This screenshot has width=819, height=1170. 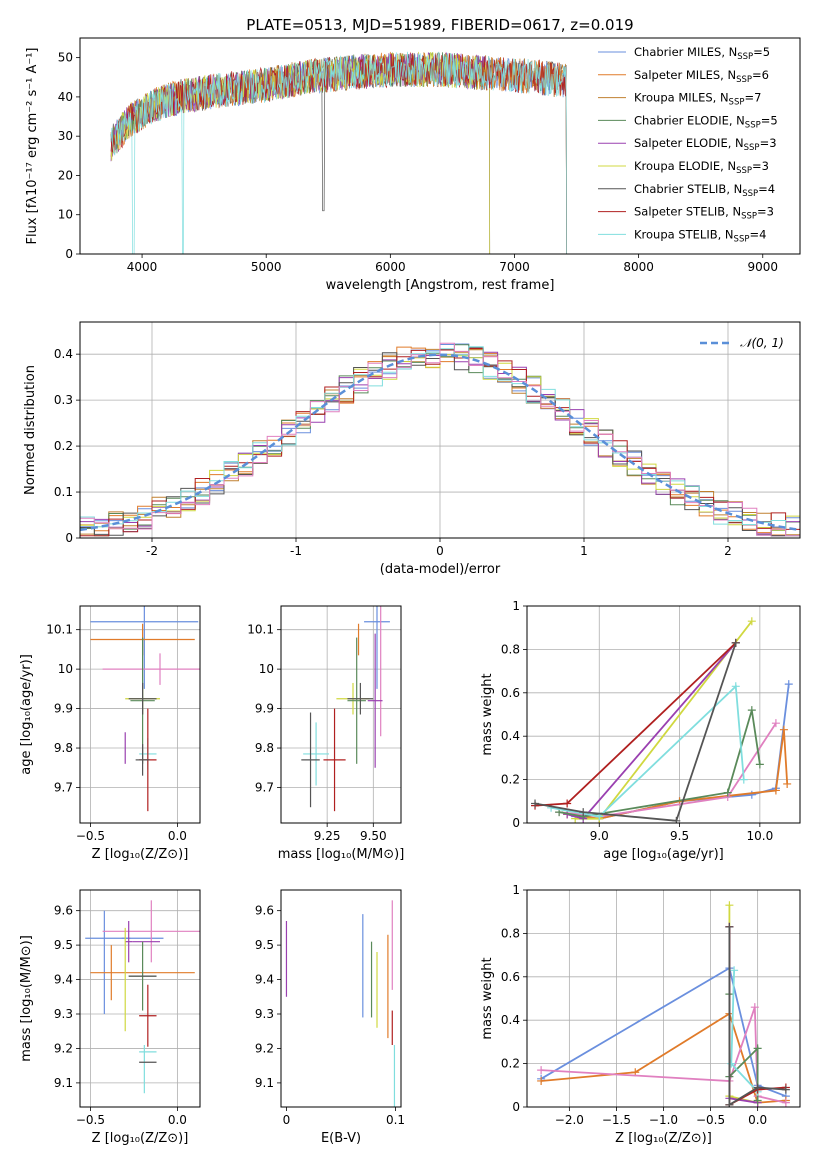 What do you see at coordinates (762, 267) in the screenshot?
I see `x-tick-label: 9000` at bounding box center [762, 267].